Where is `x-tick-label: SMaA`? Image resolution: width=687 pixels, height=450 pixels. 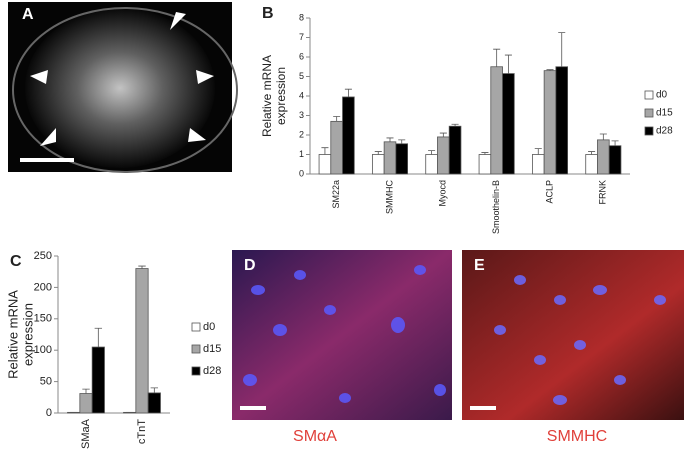
x-tick-label: SMaA is located at coordinates (86, 433).